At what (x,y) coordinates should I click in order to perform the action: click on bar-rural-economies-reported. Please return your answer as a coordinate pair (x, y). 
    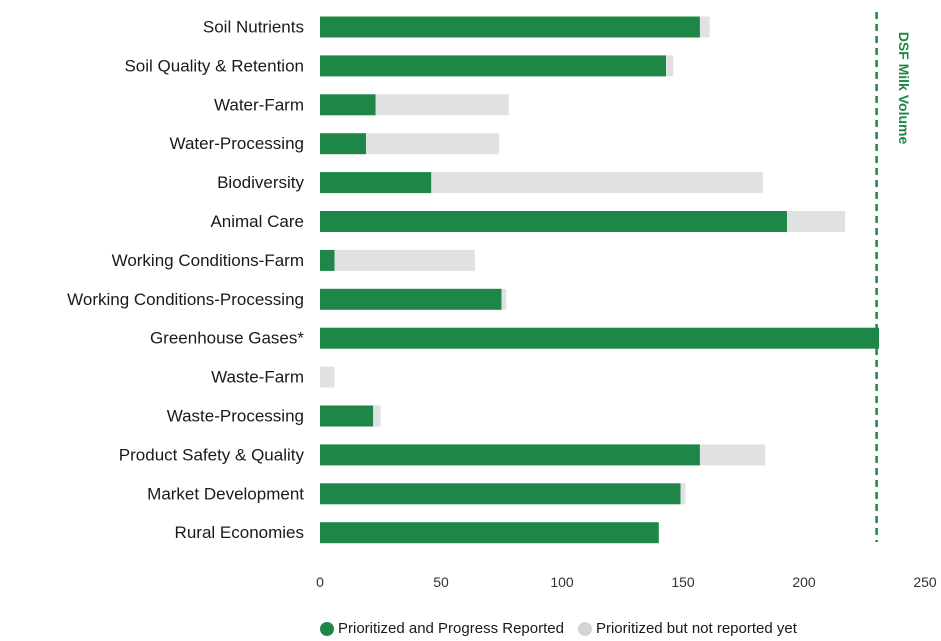
    Looking at the image, I should click on (489, 533).